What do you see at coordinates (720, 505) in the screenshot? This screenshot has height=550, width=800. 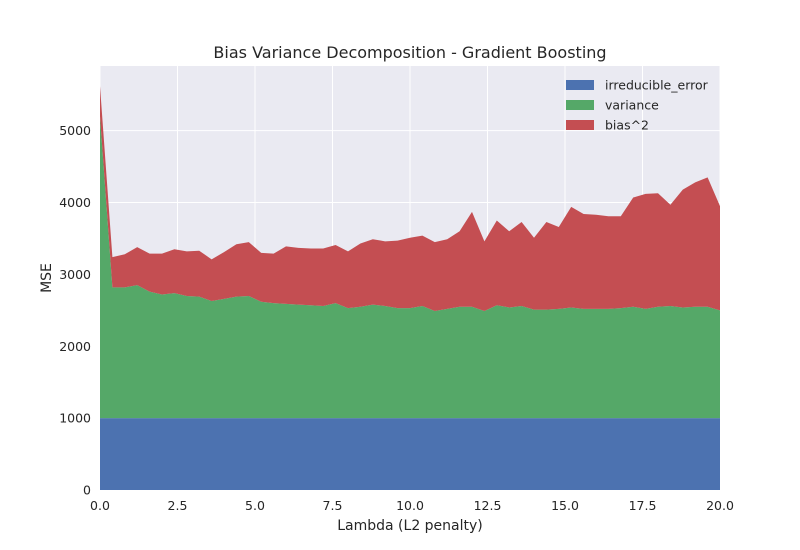 I see `x-tick-label: 20.0` at bounding box center [720, 505].